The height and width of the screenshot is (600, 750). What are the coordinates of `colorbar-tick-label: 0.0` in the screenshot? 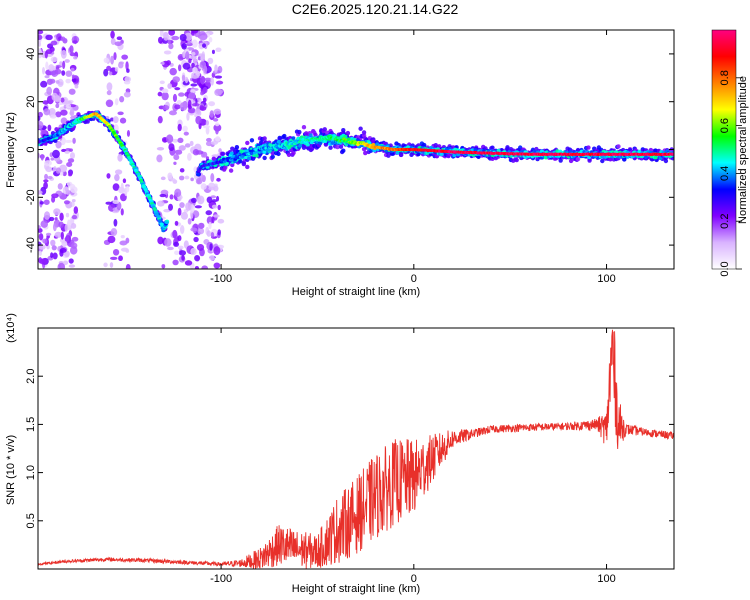 It's located at (725, 268).